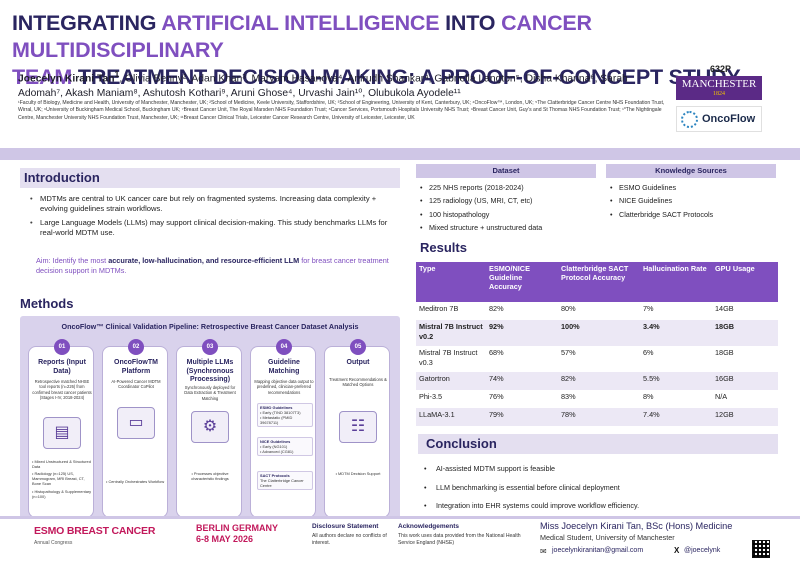  Describe the element at coordinates (136, 423) in the screenshot. I see `computer-icon: ▭` at that location.